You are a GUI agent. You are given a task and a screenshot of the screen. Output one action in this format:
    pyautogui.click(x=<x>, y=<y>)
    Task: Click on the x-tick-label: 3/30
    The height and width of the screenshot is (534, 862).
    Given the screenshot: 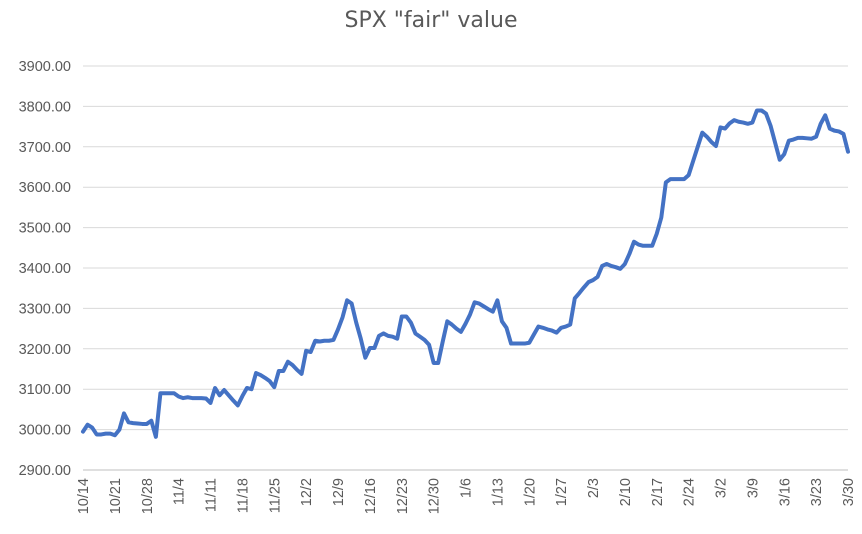 What is the action you would take?
    pyautogui.click(x=849, y=492)
    